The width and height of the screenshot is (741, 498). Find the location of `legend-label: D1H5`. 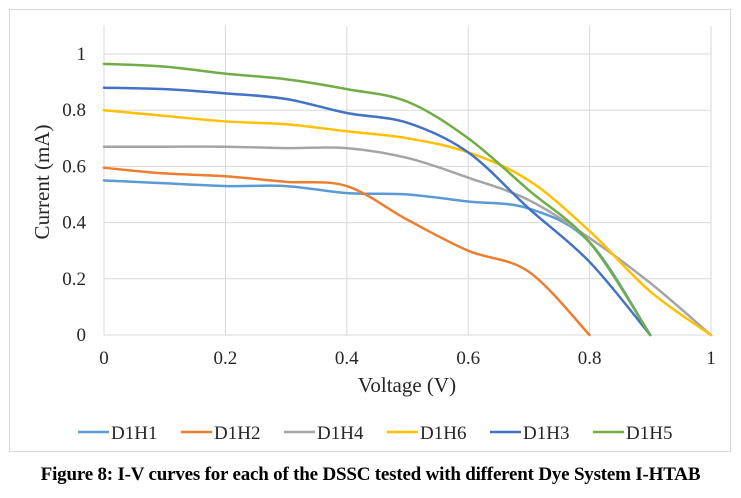

legend-label: D1H5 is located at coordinates (649, 433).